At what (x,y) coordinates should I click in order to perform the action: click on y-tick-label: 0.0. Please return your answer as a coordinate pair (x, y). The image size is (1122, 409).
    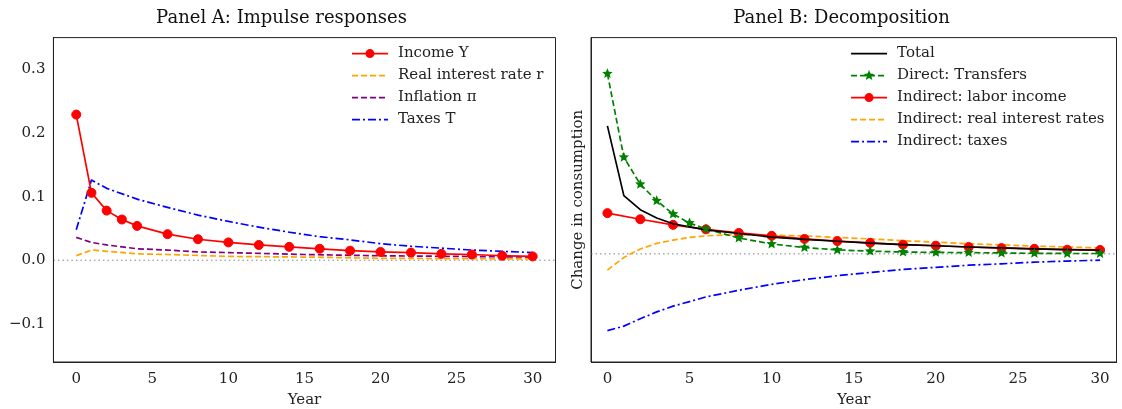
    Looking at the image, I should click on (33, 259).